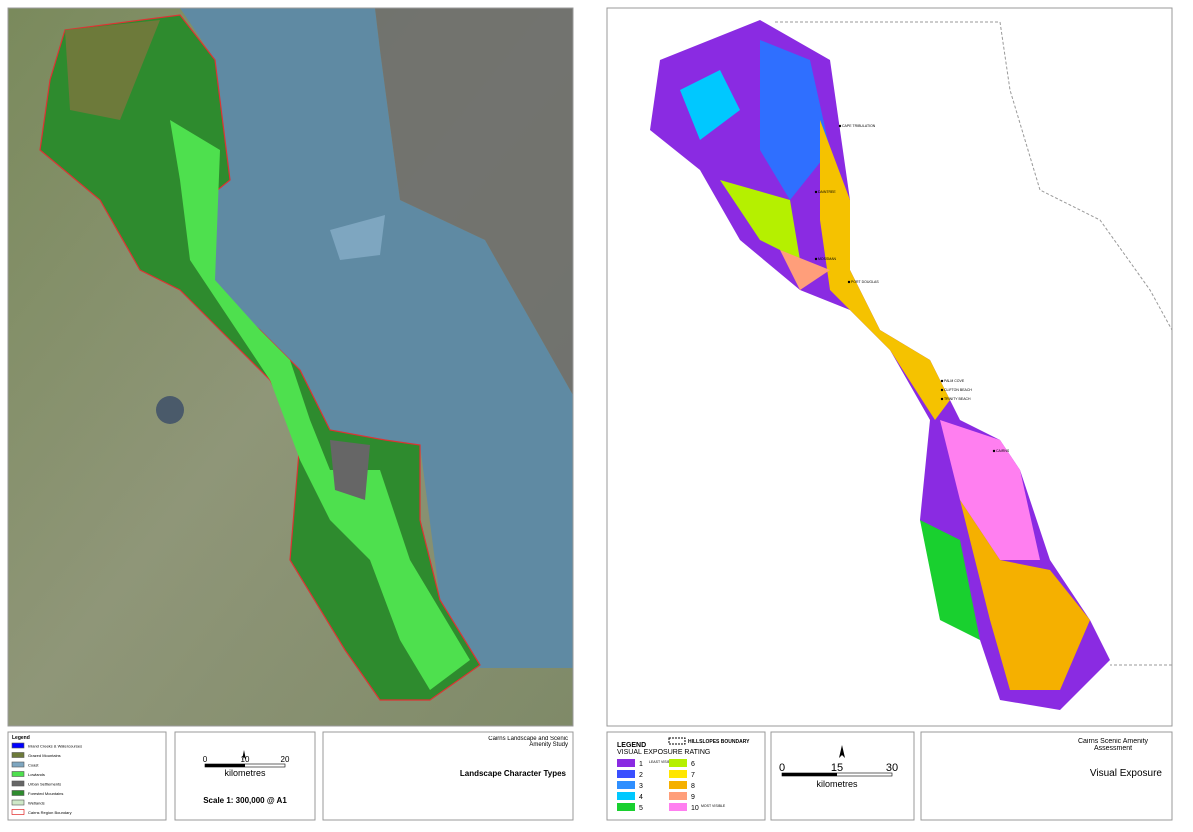  I want to click on place-label: DAINTREE, so click(827, 192).